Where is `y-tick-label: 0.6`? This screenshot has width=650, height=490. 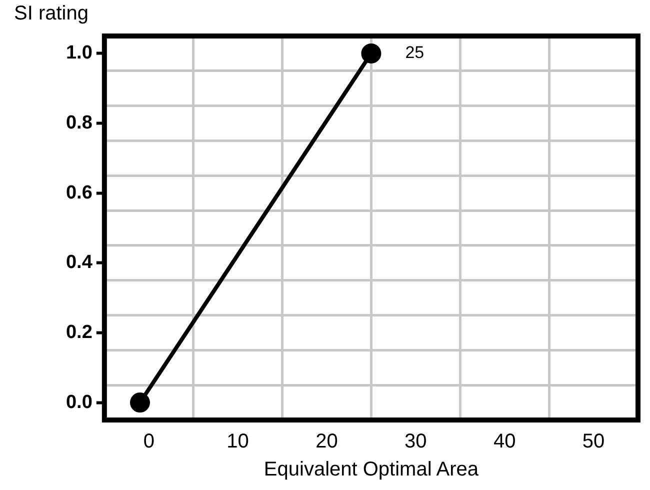
y-tick-label: 0.6 is located at coordinates (79, 193).